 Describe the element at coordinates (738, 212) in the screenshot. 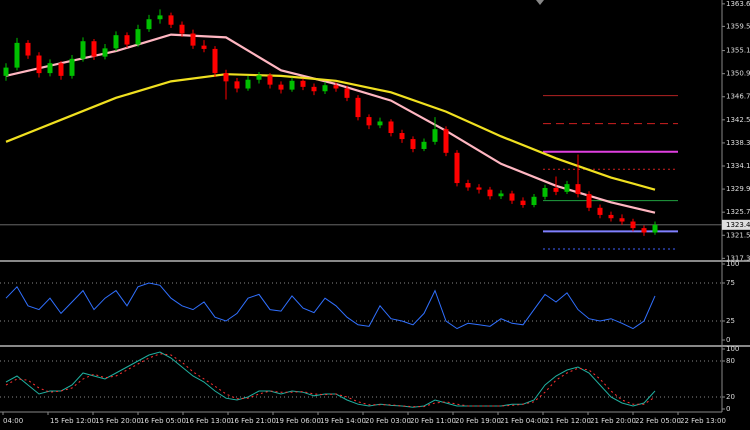

I see `y-tick-label: 1325.7` at that location.